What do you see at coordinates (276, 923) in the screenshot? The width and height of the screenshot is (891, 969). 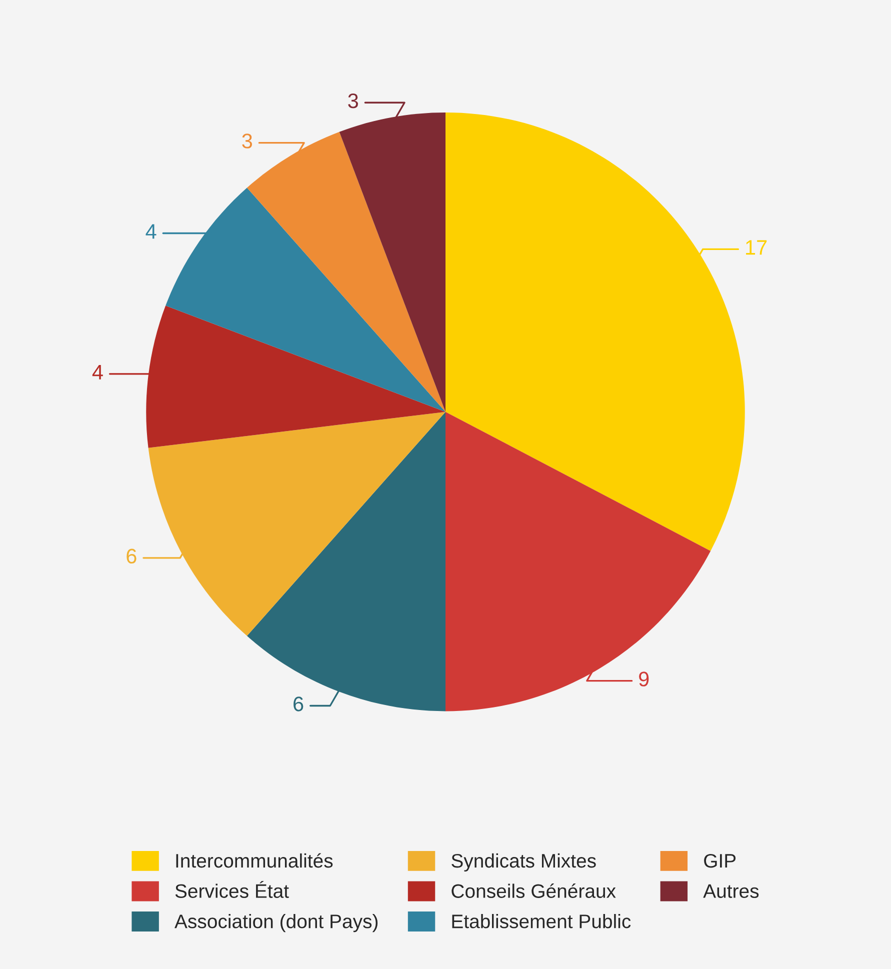 I see `legend-label: Association (dont Pays)` at bounding box center [276, 923].